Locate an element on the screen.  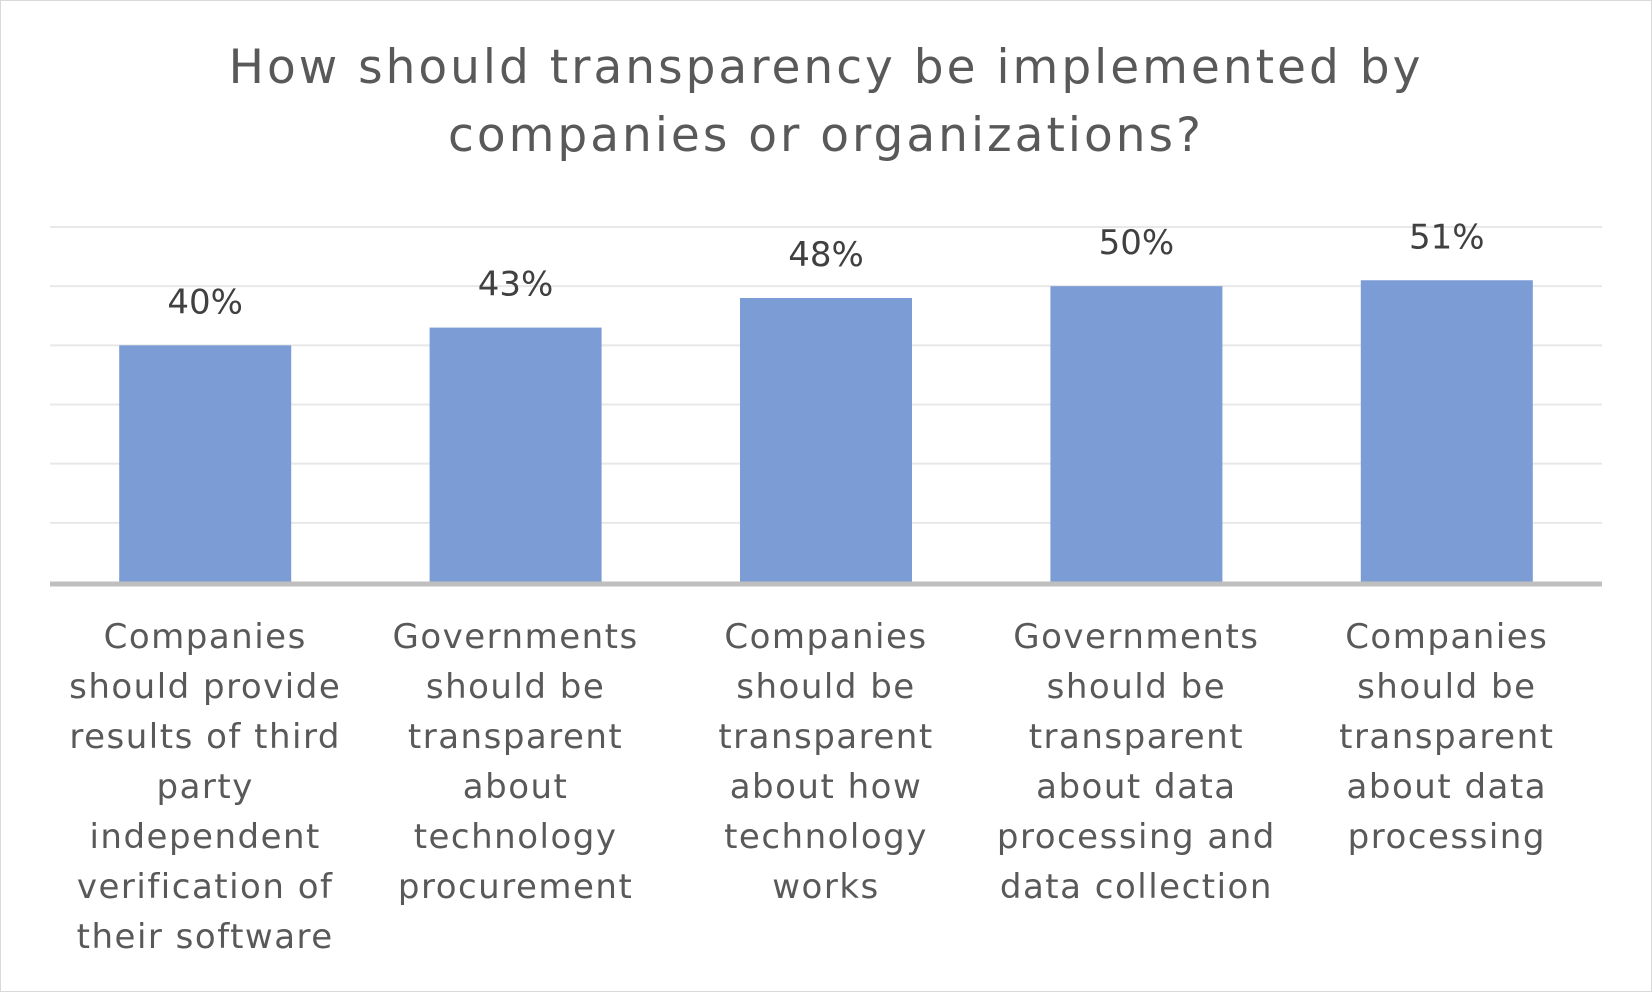
data-label-1: 40% is located at coordinates (205, 302).